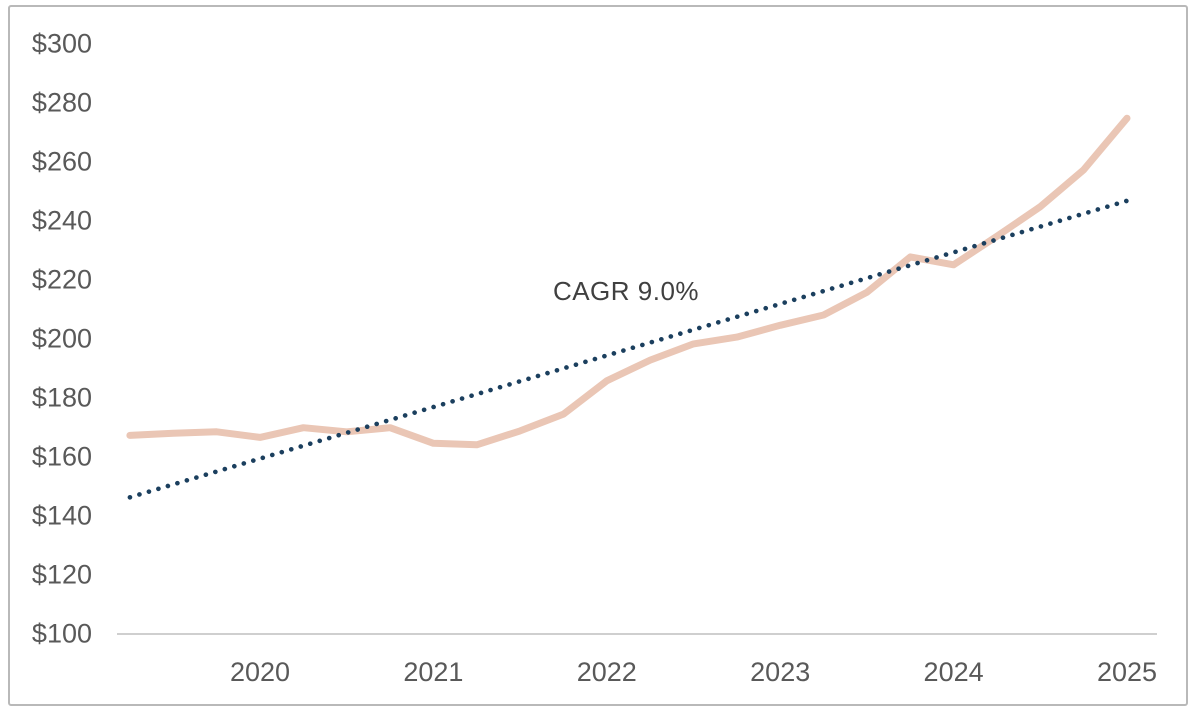 The width and height of the screenshot is (1200, 716). Describe the element at coordinates (62, 339) in the screenshot. I see `y-tick-label: $200` at that location.